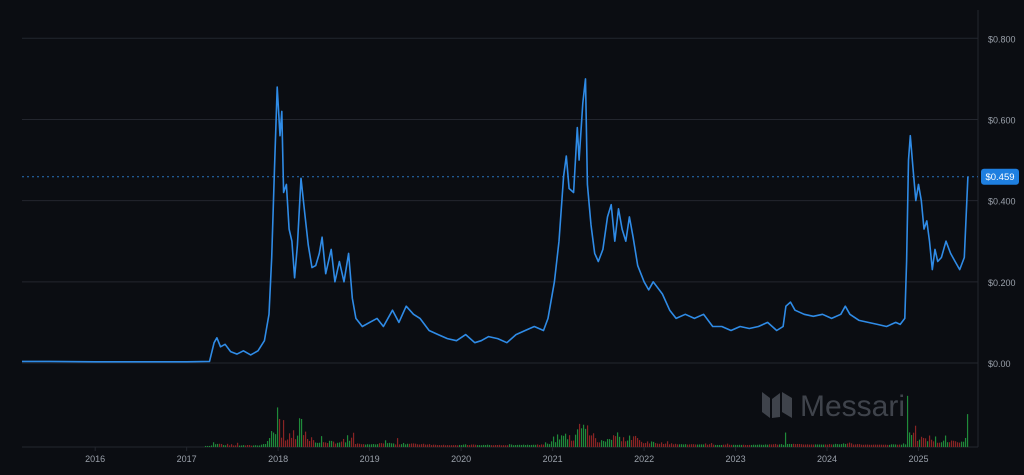 This screenshot has height=475, width=1024. I want to click on x-tick-label: 2025, so click(919, 459).